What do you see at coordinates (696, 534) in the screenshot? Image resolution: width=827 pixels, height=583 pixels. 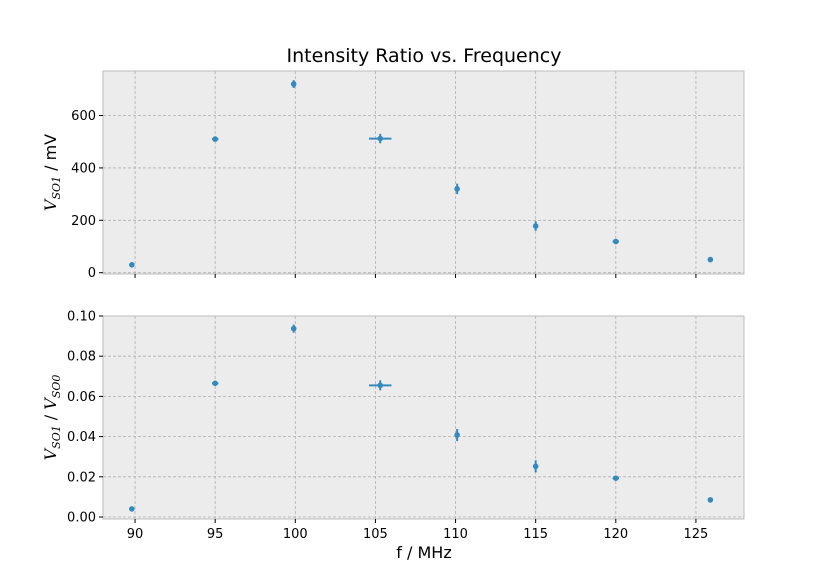 I see `bottom-x-tick-label: 125` at bounding box center [696, 534].